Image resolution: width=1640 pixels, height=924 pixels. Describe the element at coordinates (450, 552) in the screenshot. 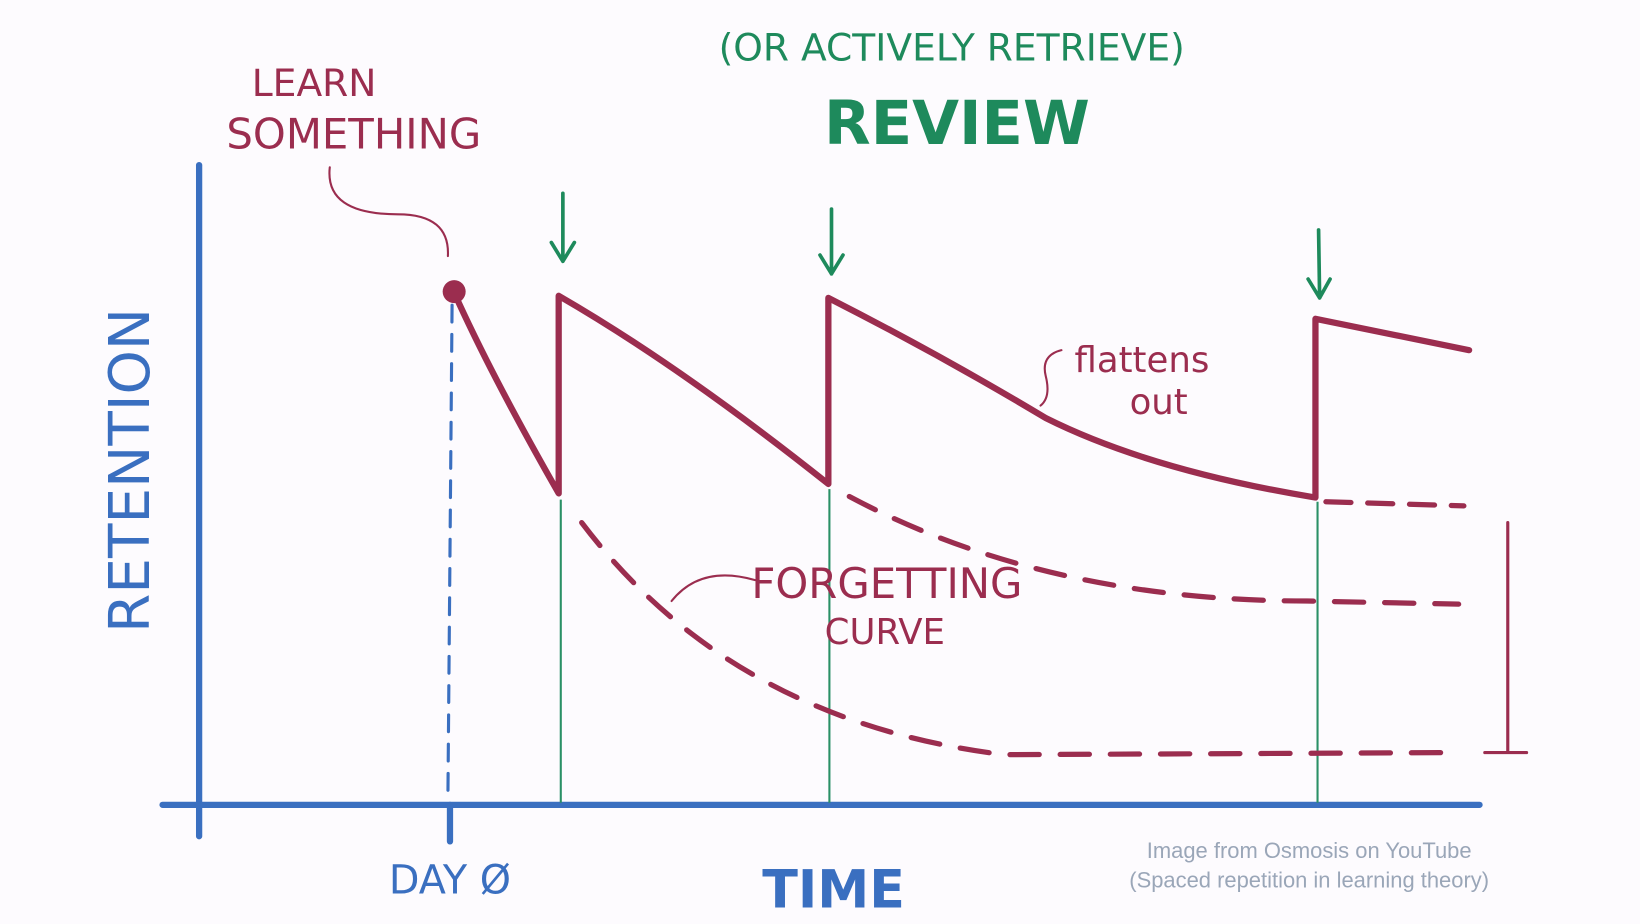

I see `day-zero-guide` at that location.